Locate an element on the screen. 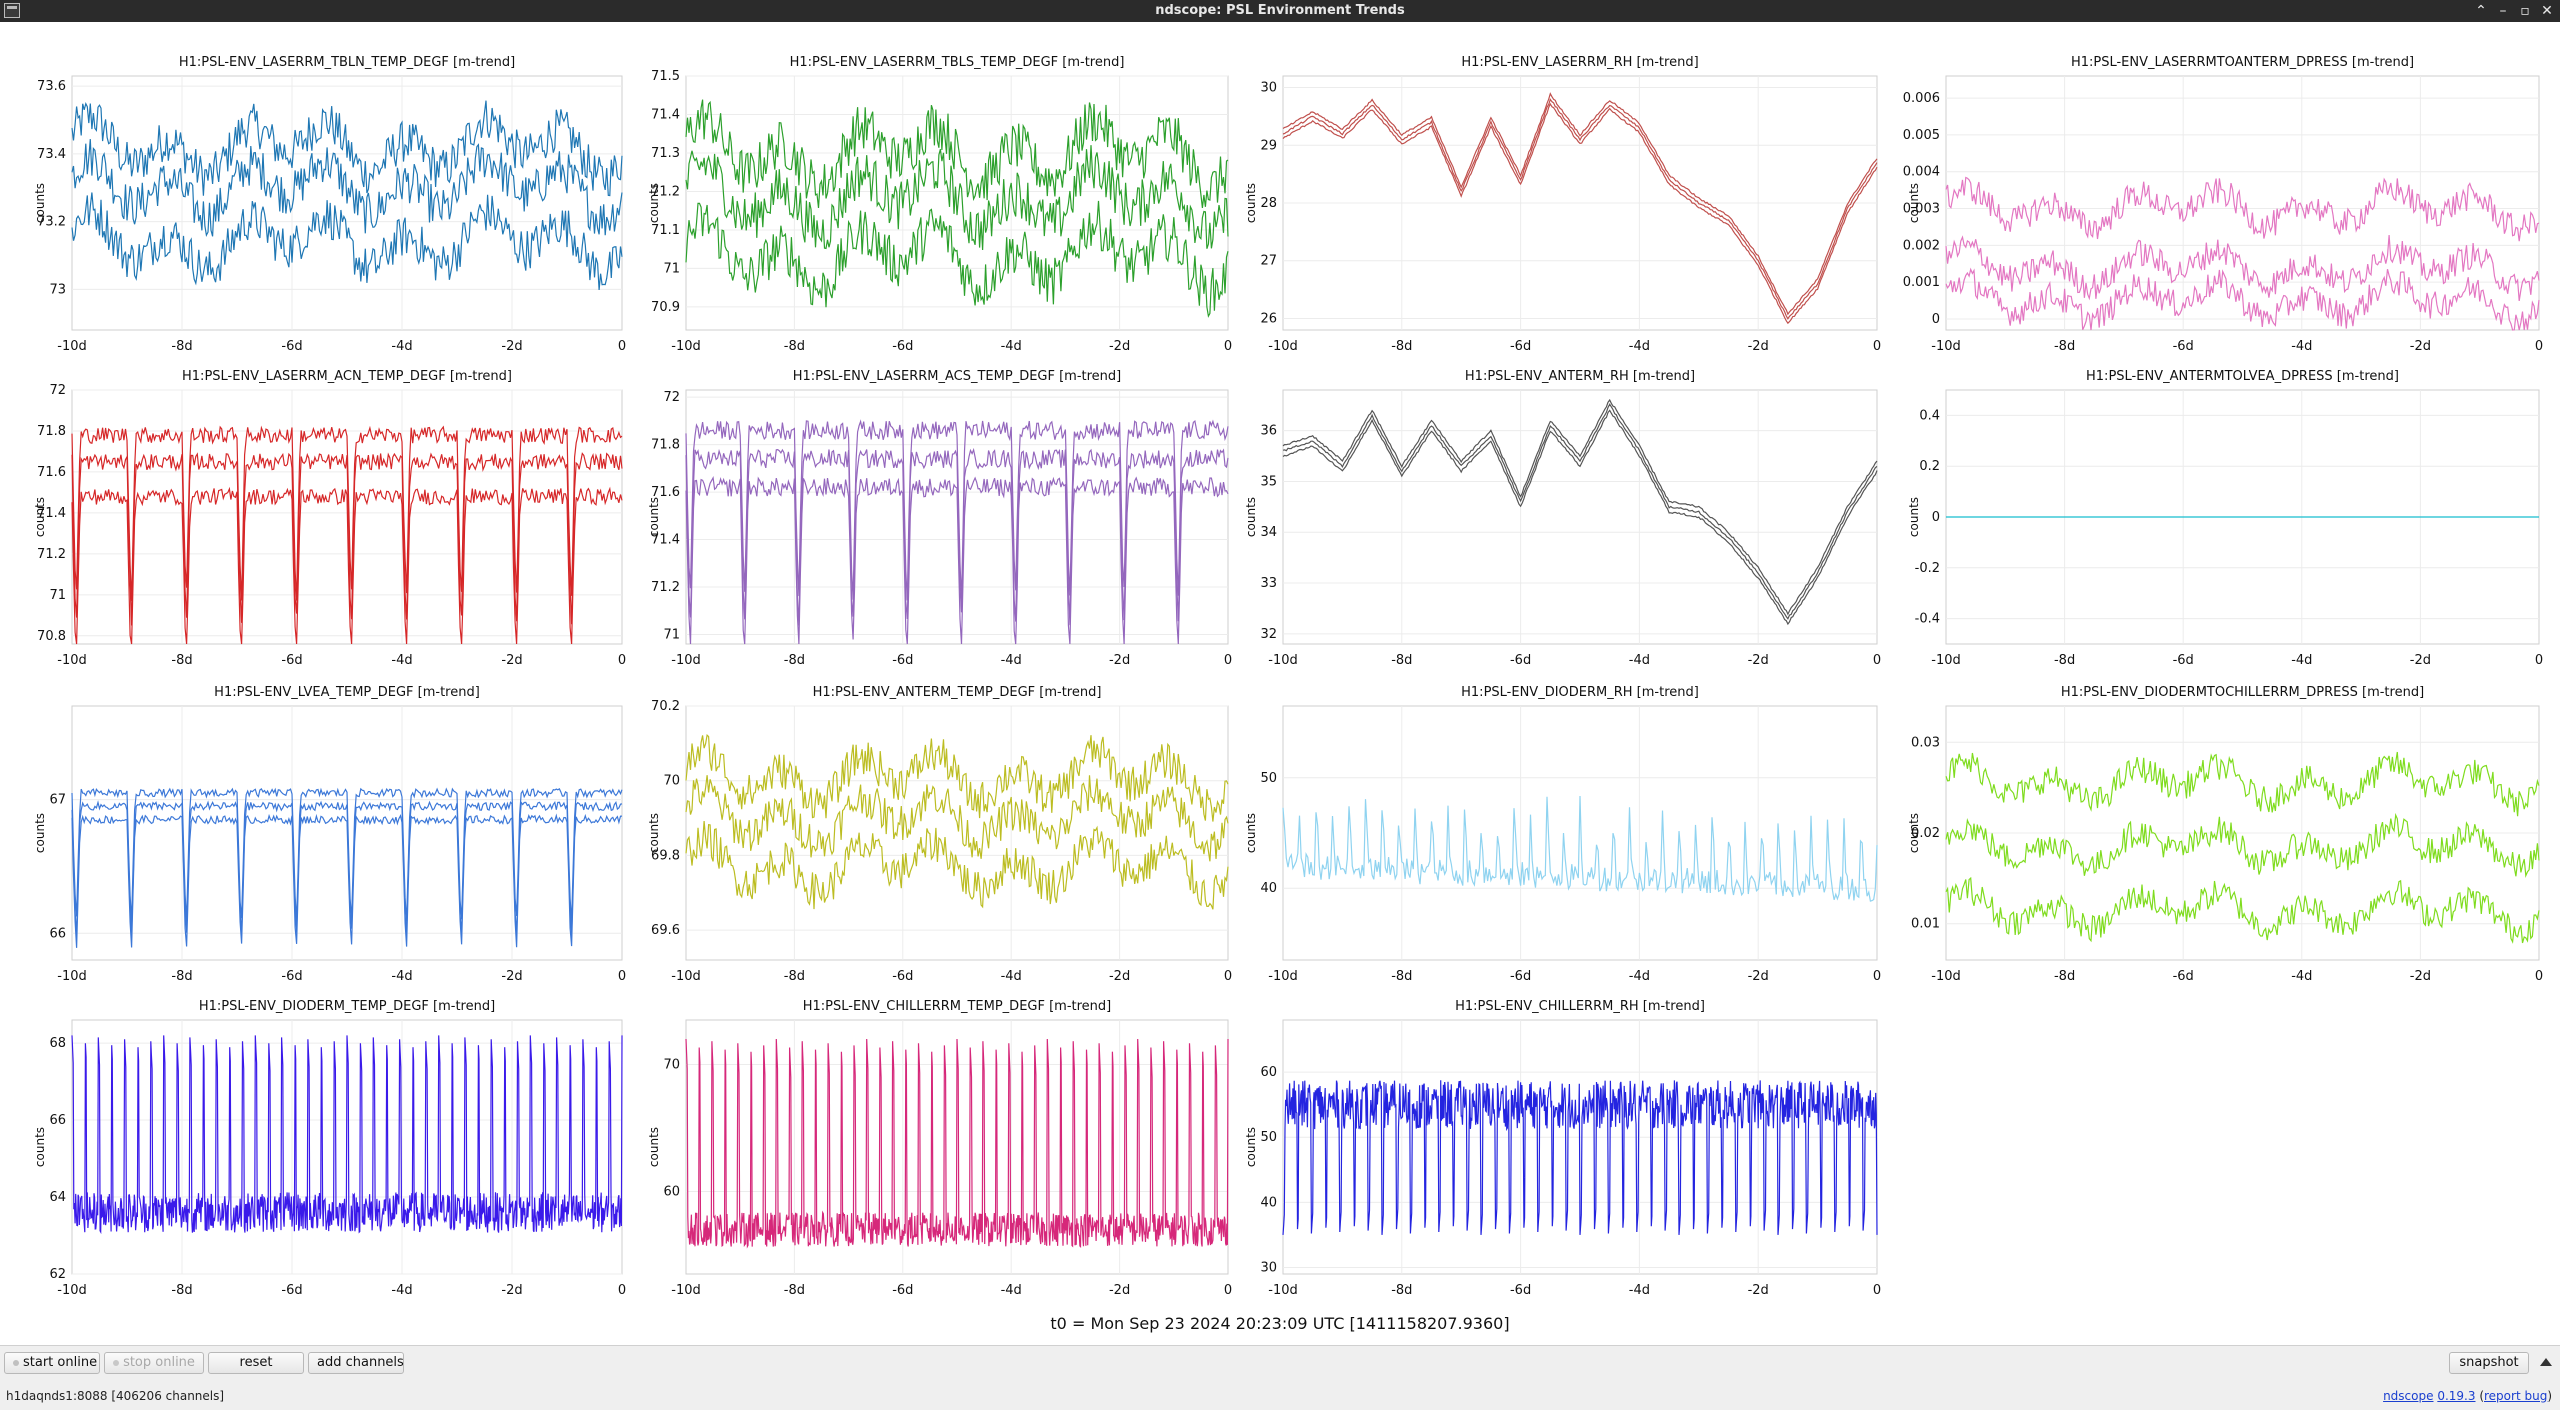 This screenshot has height=1410, width=2560. y-tick-label: 62 is located at coordinates (57, 1274).